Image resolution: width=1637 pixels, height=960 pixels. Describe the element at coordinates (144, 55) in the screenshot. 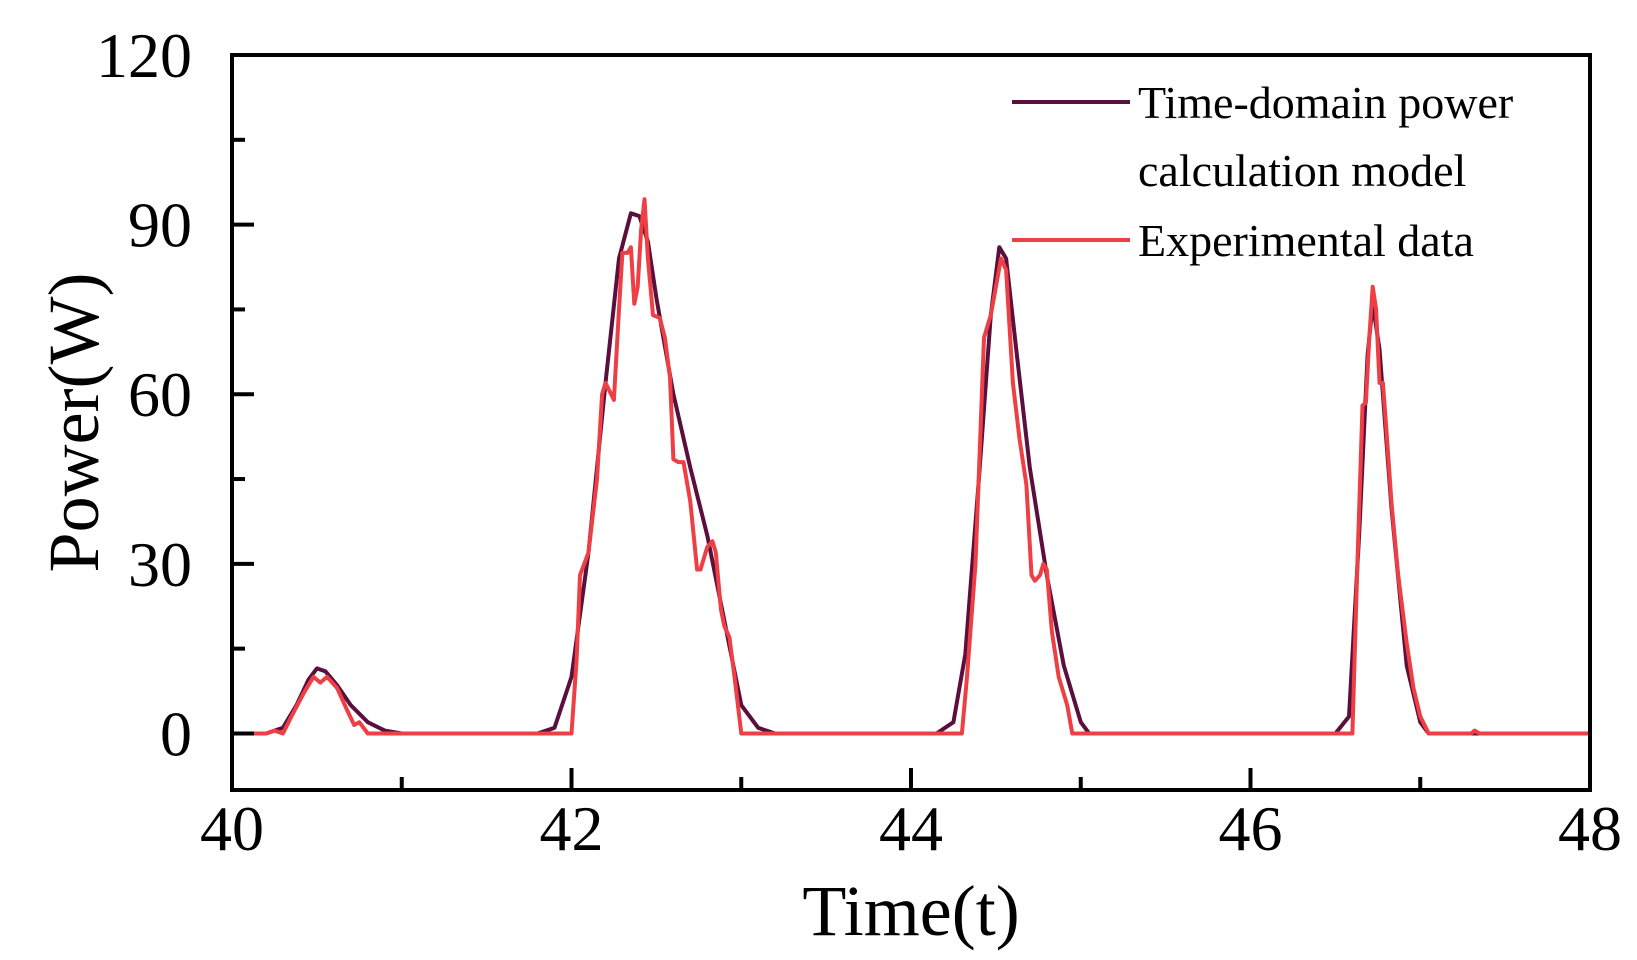

I see `y-tick-label: 120` at that location.